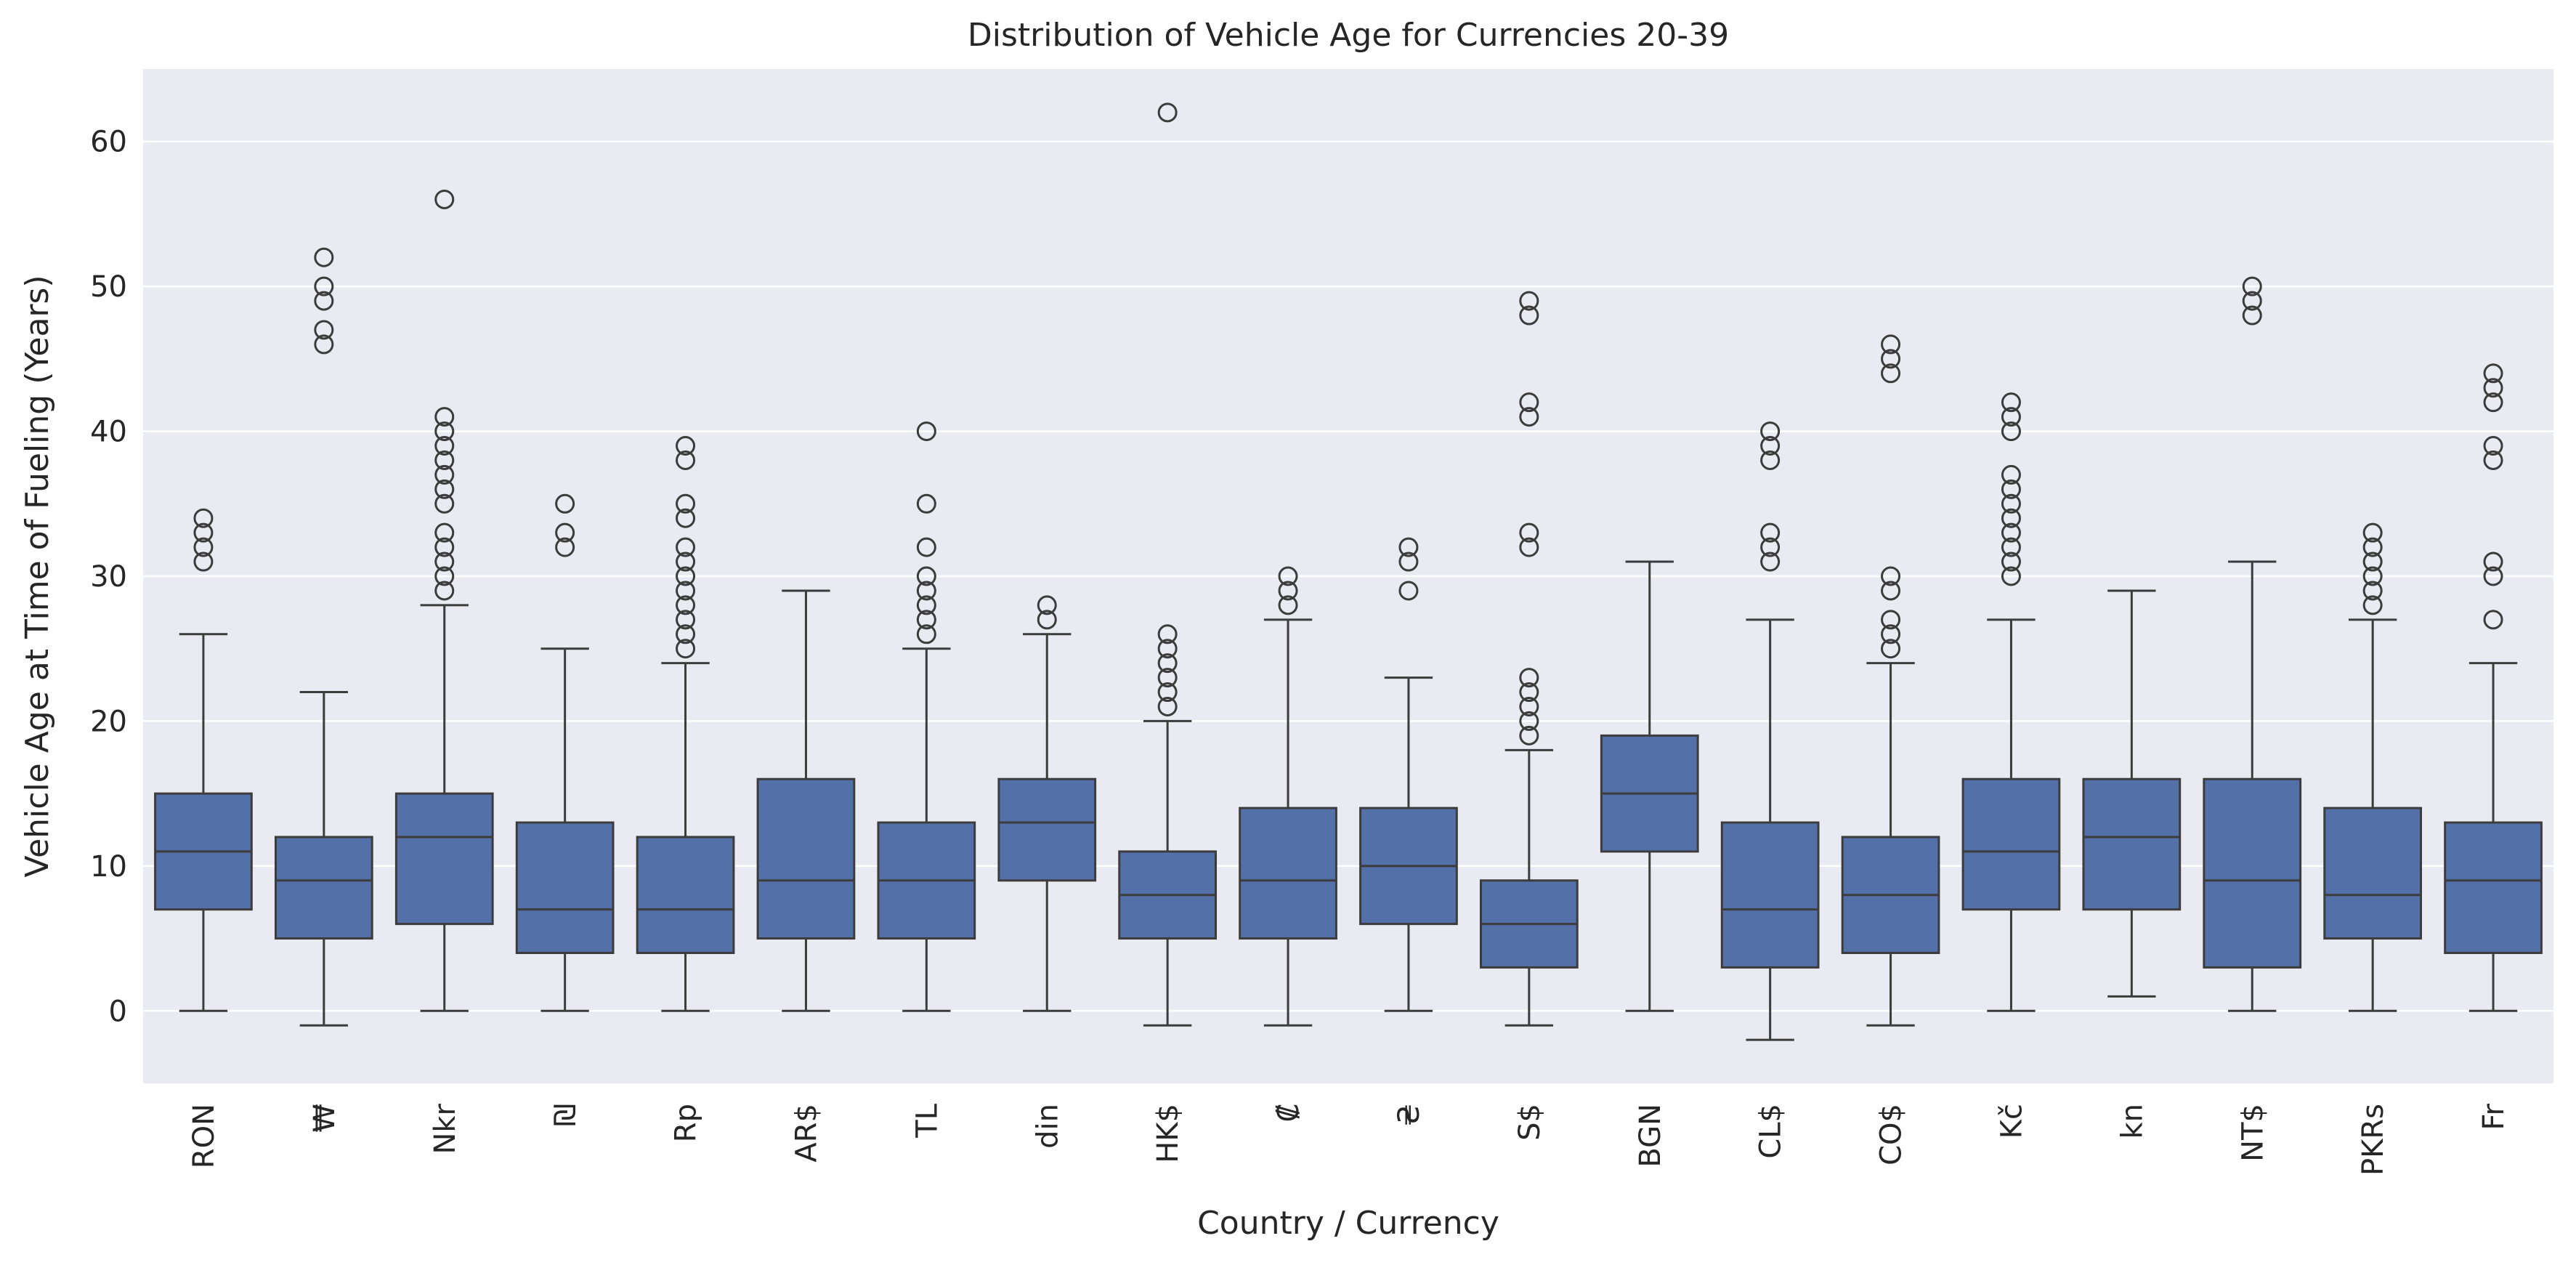 This screenshot has width=2576, height=1265. I want to click on x-tick-label: kn, so click(2132, 1121).